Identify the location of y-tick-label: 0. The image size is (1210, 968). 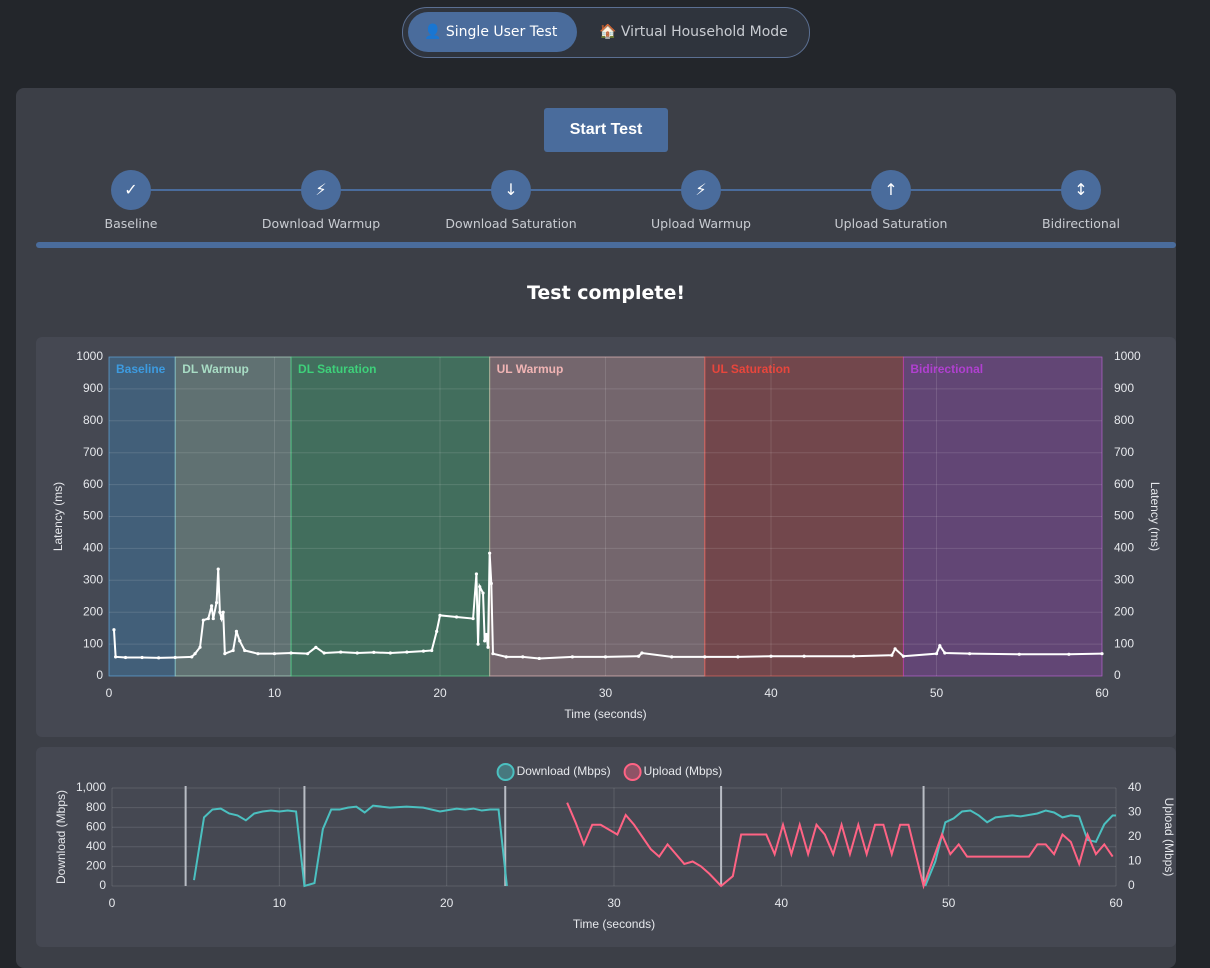
(99, 675).